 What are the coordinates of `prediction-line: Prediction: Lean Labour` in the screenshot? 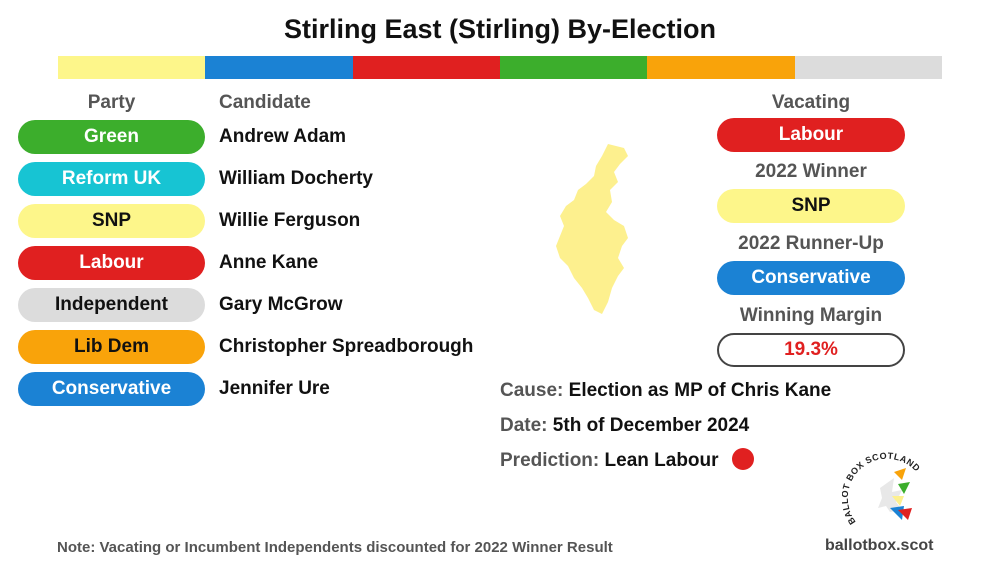 It's located at (627, 460).